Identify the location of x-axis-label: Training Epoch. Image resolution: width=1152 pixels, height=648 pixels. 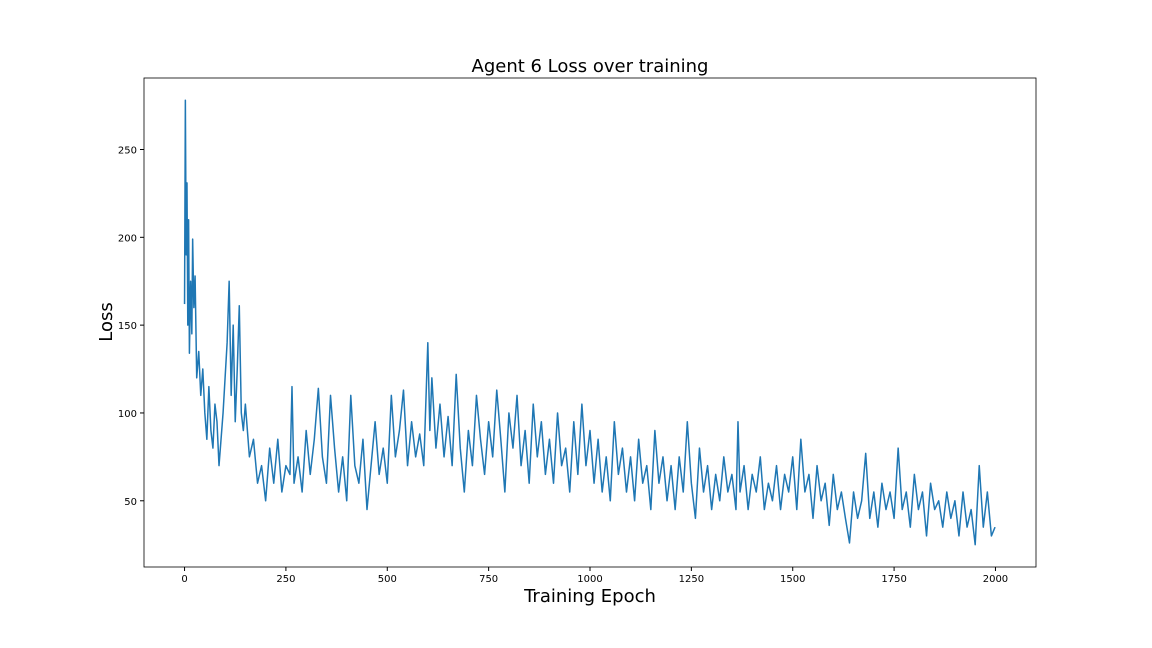
(589, 596).